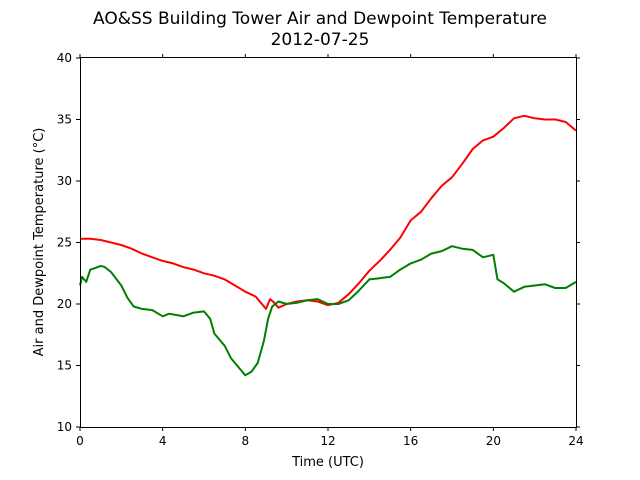  Describe the element at coordinates (320, 40) in the screenshot. I see `chart-subtitle: 2012-07-25` at that location.